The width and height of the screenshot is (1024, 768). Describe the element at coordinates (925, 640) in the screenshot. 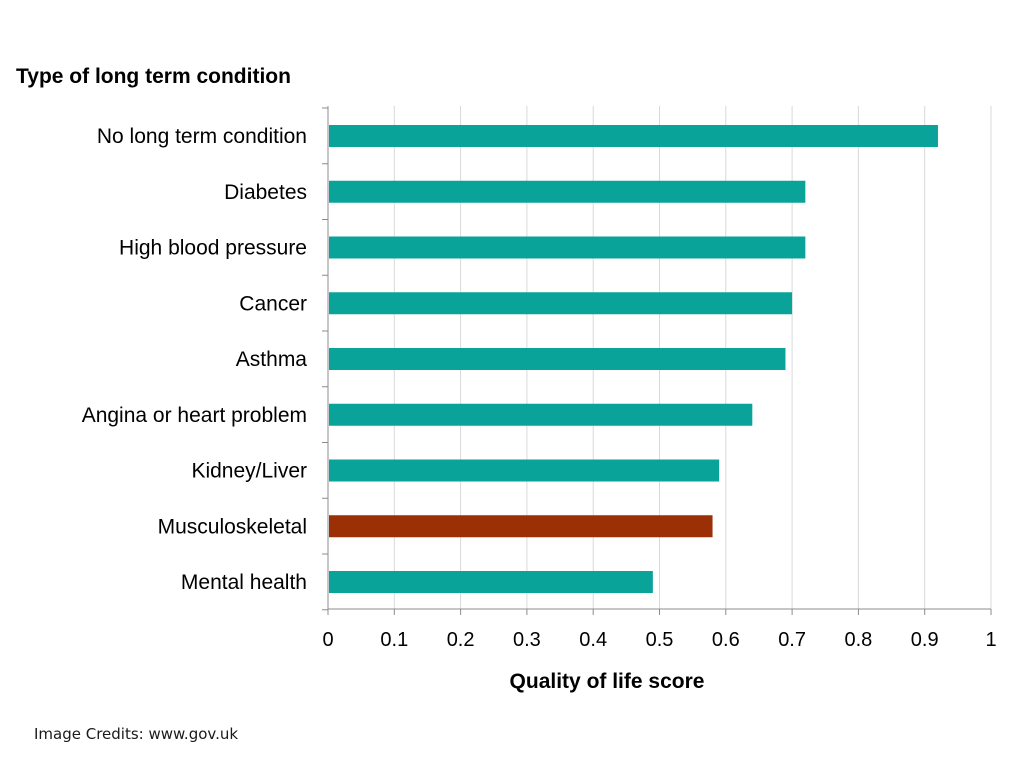

I see `x-tick-label: 0.9` at that location.